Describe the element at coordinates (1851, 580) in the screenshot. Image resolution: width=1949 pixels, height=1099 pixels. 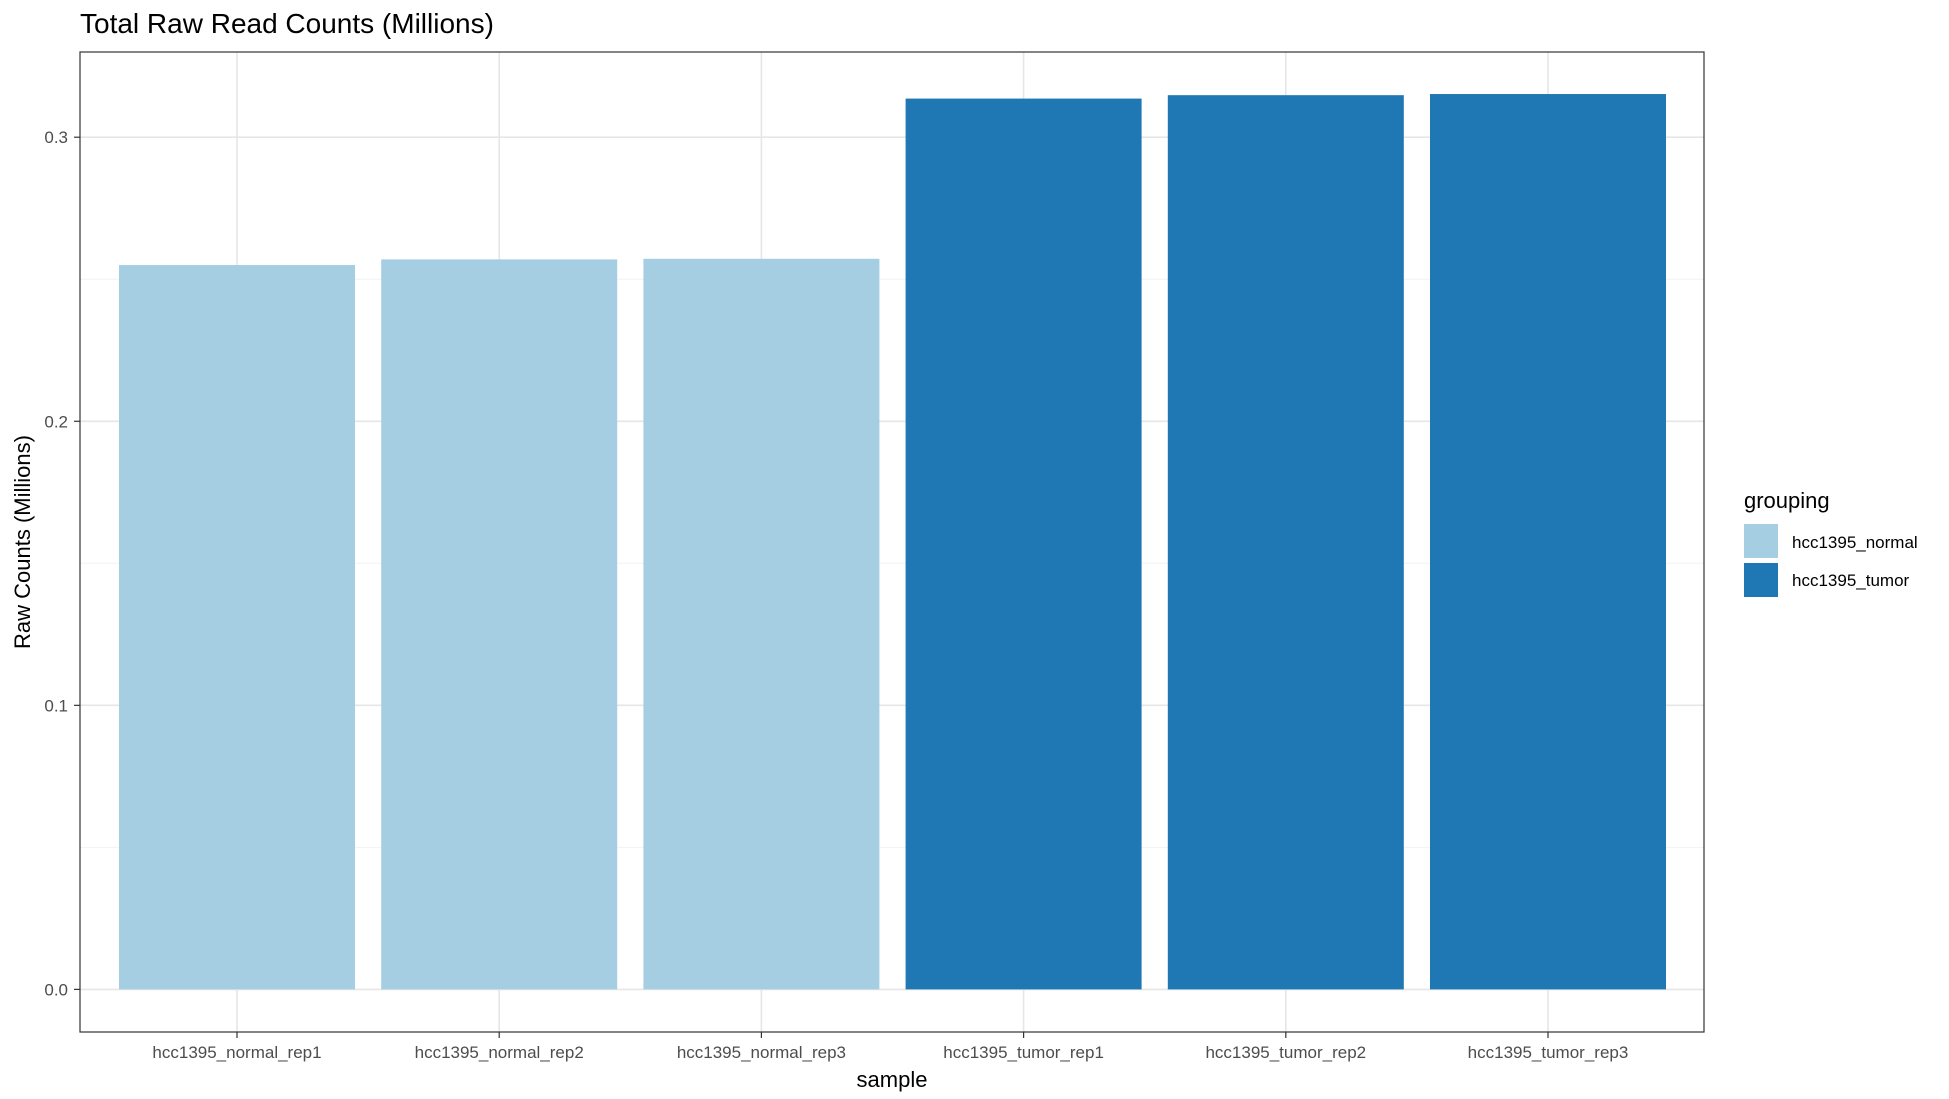
I see `legend-label-tumor: hcc1395_tumor` at that location.